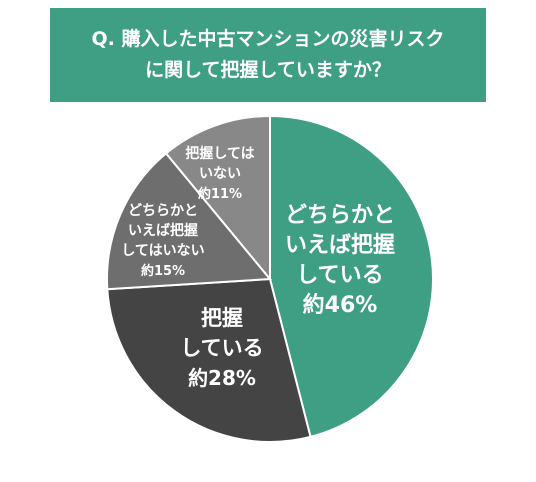 Image resolution: width=536 pixels, height=482 pixels. What do you see at coordinates (220, 194) in the screenshot?
I see `slice-value-4: 約11%` at bounding box center [220, 194].